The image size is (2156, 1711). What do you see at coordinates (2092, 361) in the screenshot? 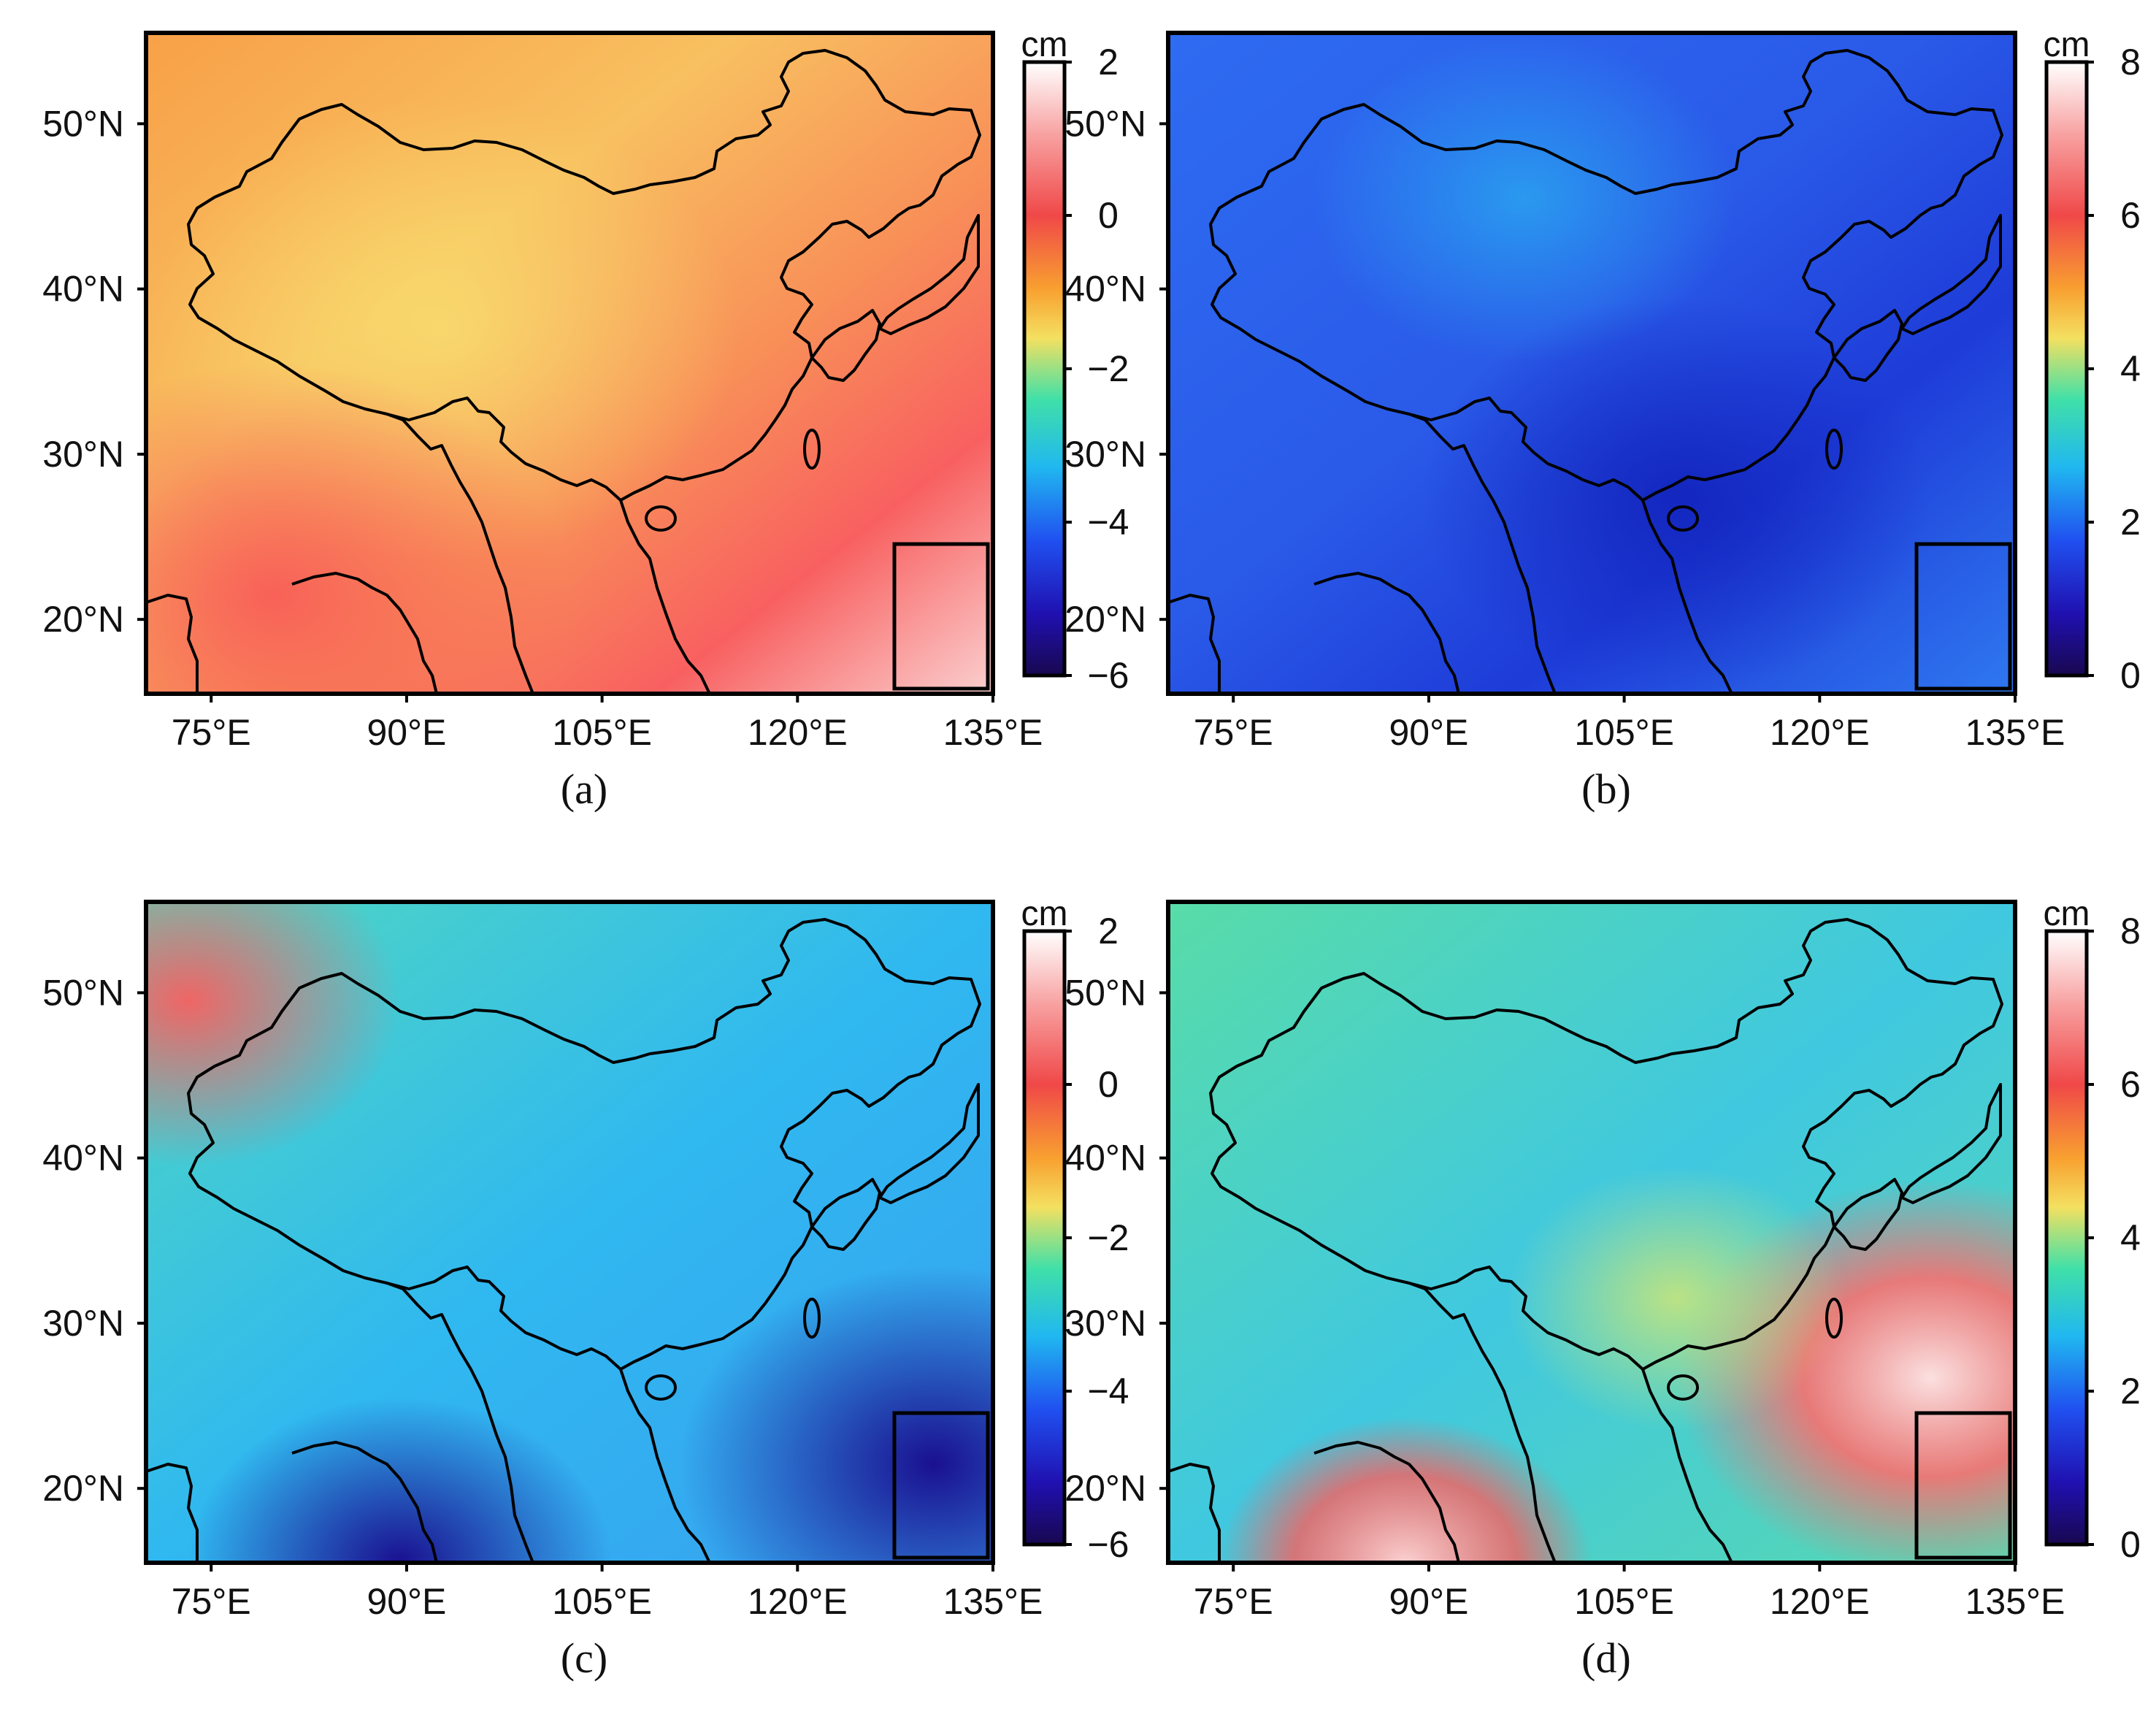
I see `colorbar-b: cm 8 6 4 2 0` at bounding box center [2092, 361].